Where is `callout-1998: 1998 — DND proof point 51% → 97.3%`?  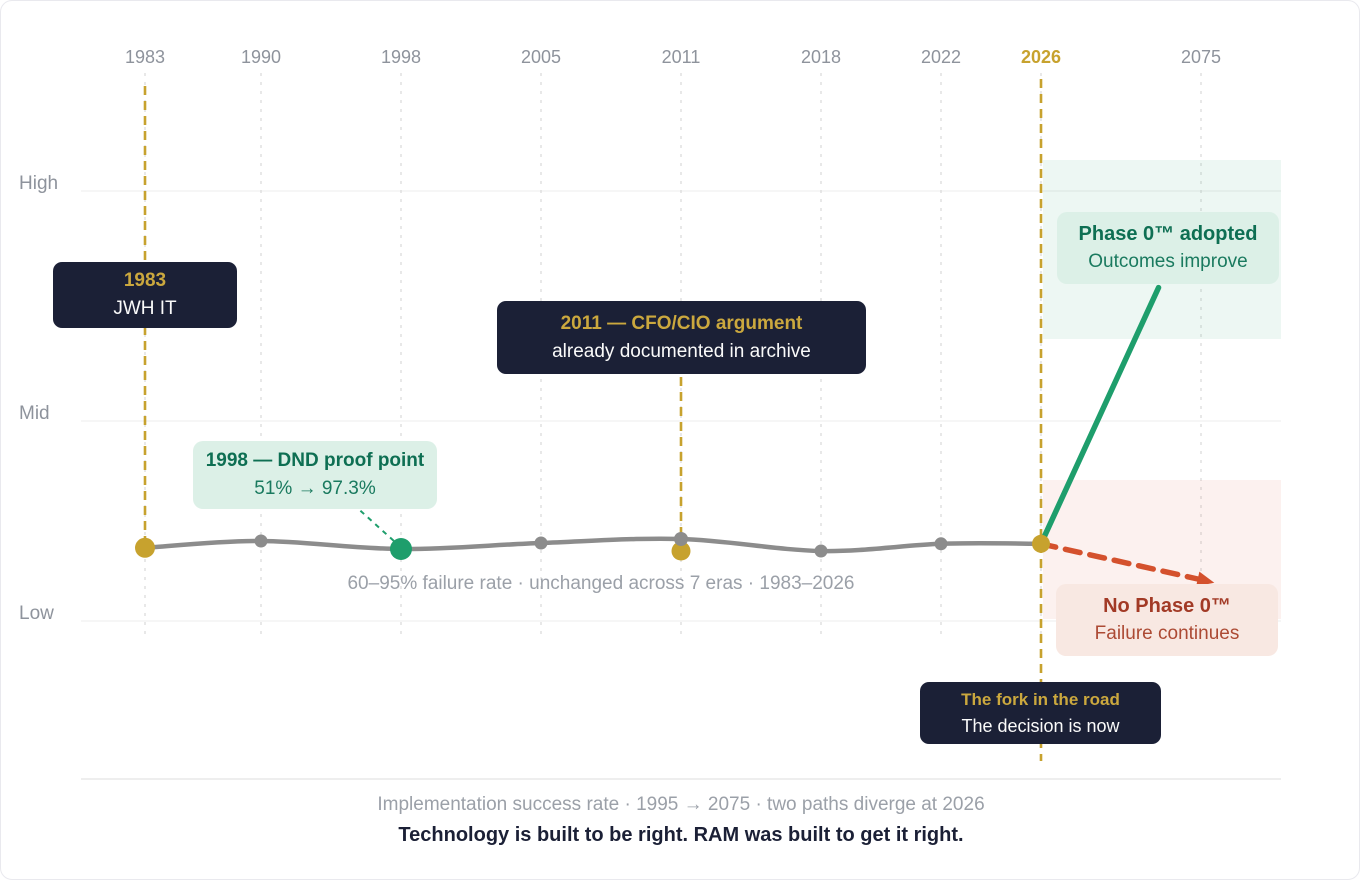
callout-1998: 1998 — DND proof point 51% → 97.3% is located at coordinates (315, 475).